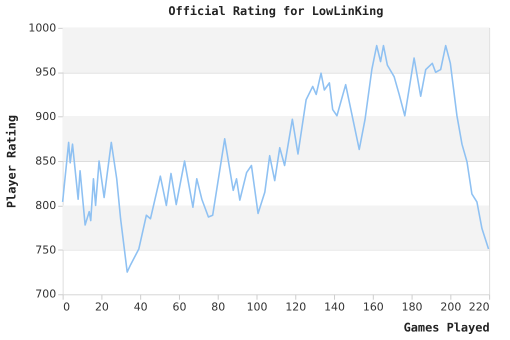 This screenshot has width=510, height=340. Describe the element at coordinates (141, 307) in the screenshot. I see `x-tick-label: 40` at that location.